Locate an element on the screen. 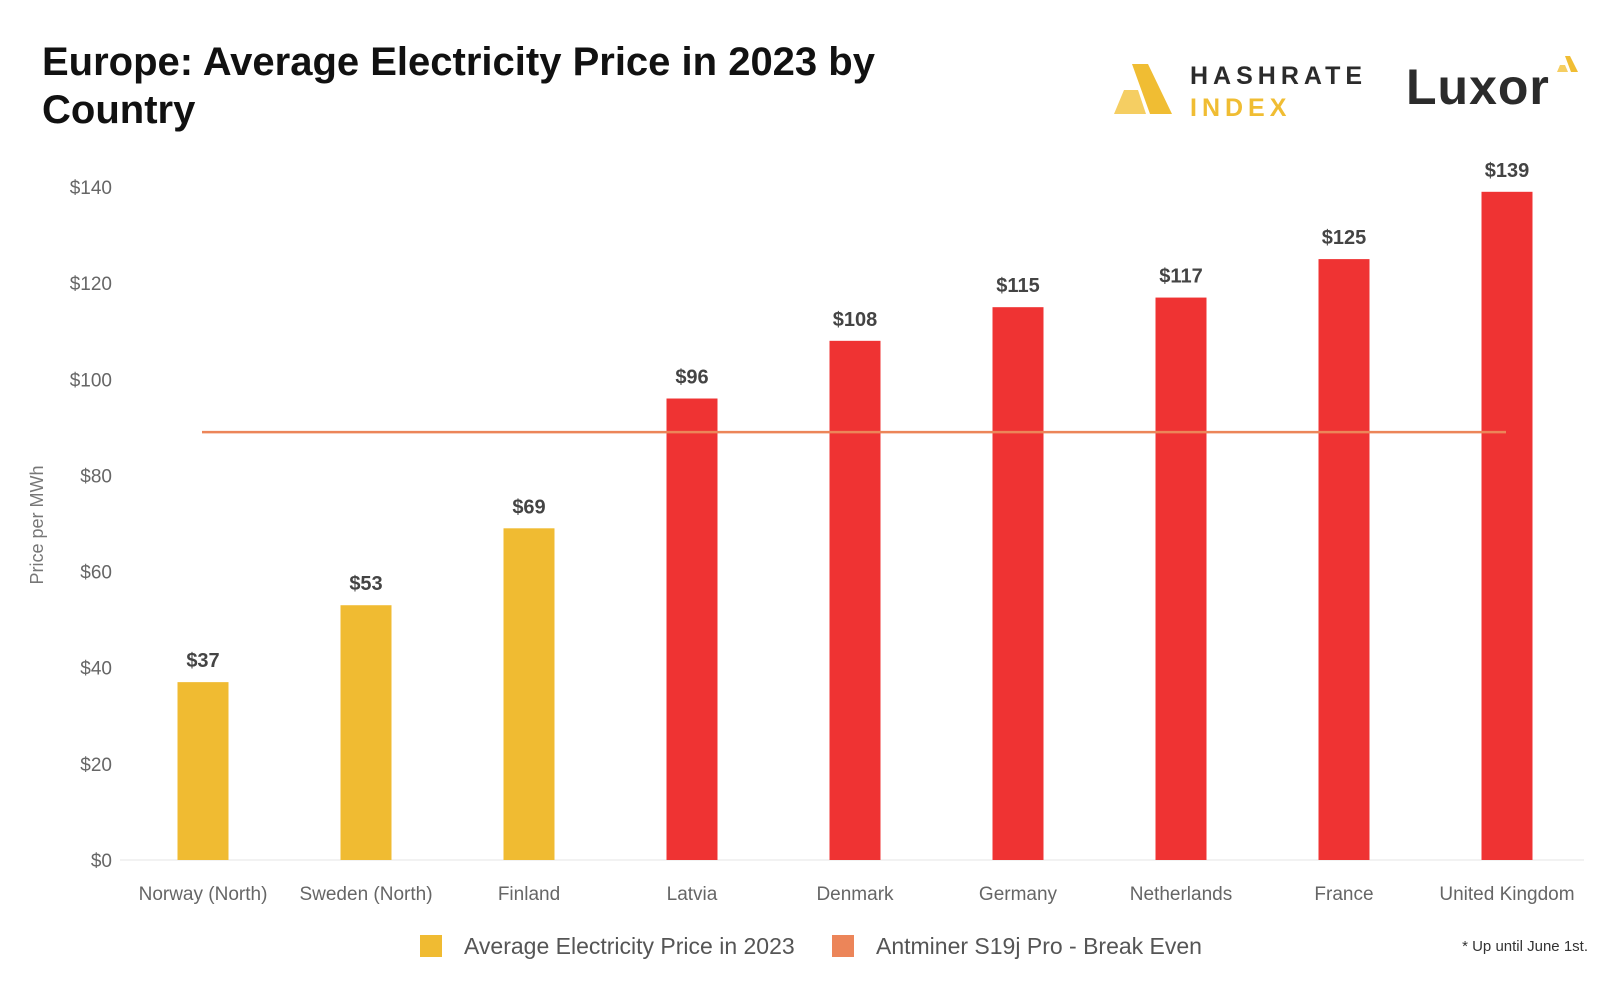 Image resolution: width=1624 pixels, height=989 pixels. y-tick-label: $60 is located at coordinates (96, 573).